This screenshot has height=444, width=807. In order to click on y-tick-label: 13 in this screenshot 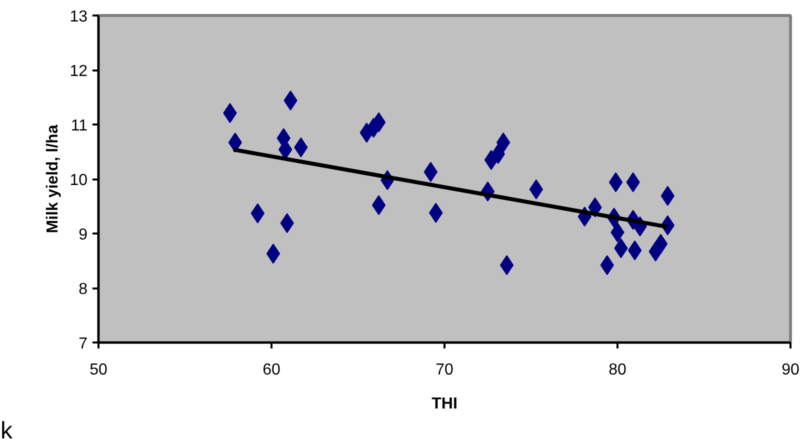, I will do `click(79, 17)`.